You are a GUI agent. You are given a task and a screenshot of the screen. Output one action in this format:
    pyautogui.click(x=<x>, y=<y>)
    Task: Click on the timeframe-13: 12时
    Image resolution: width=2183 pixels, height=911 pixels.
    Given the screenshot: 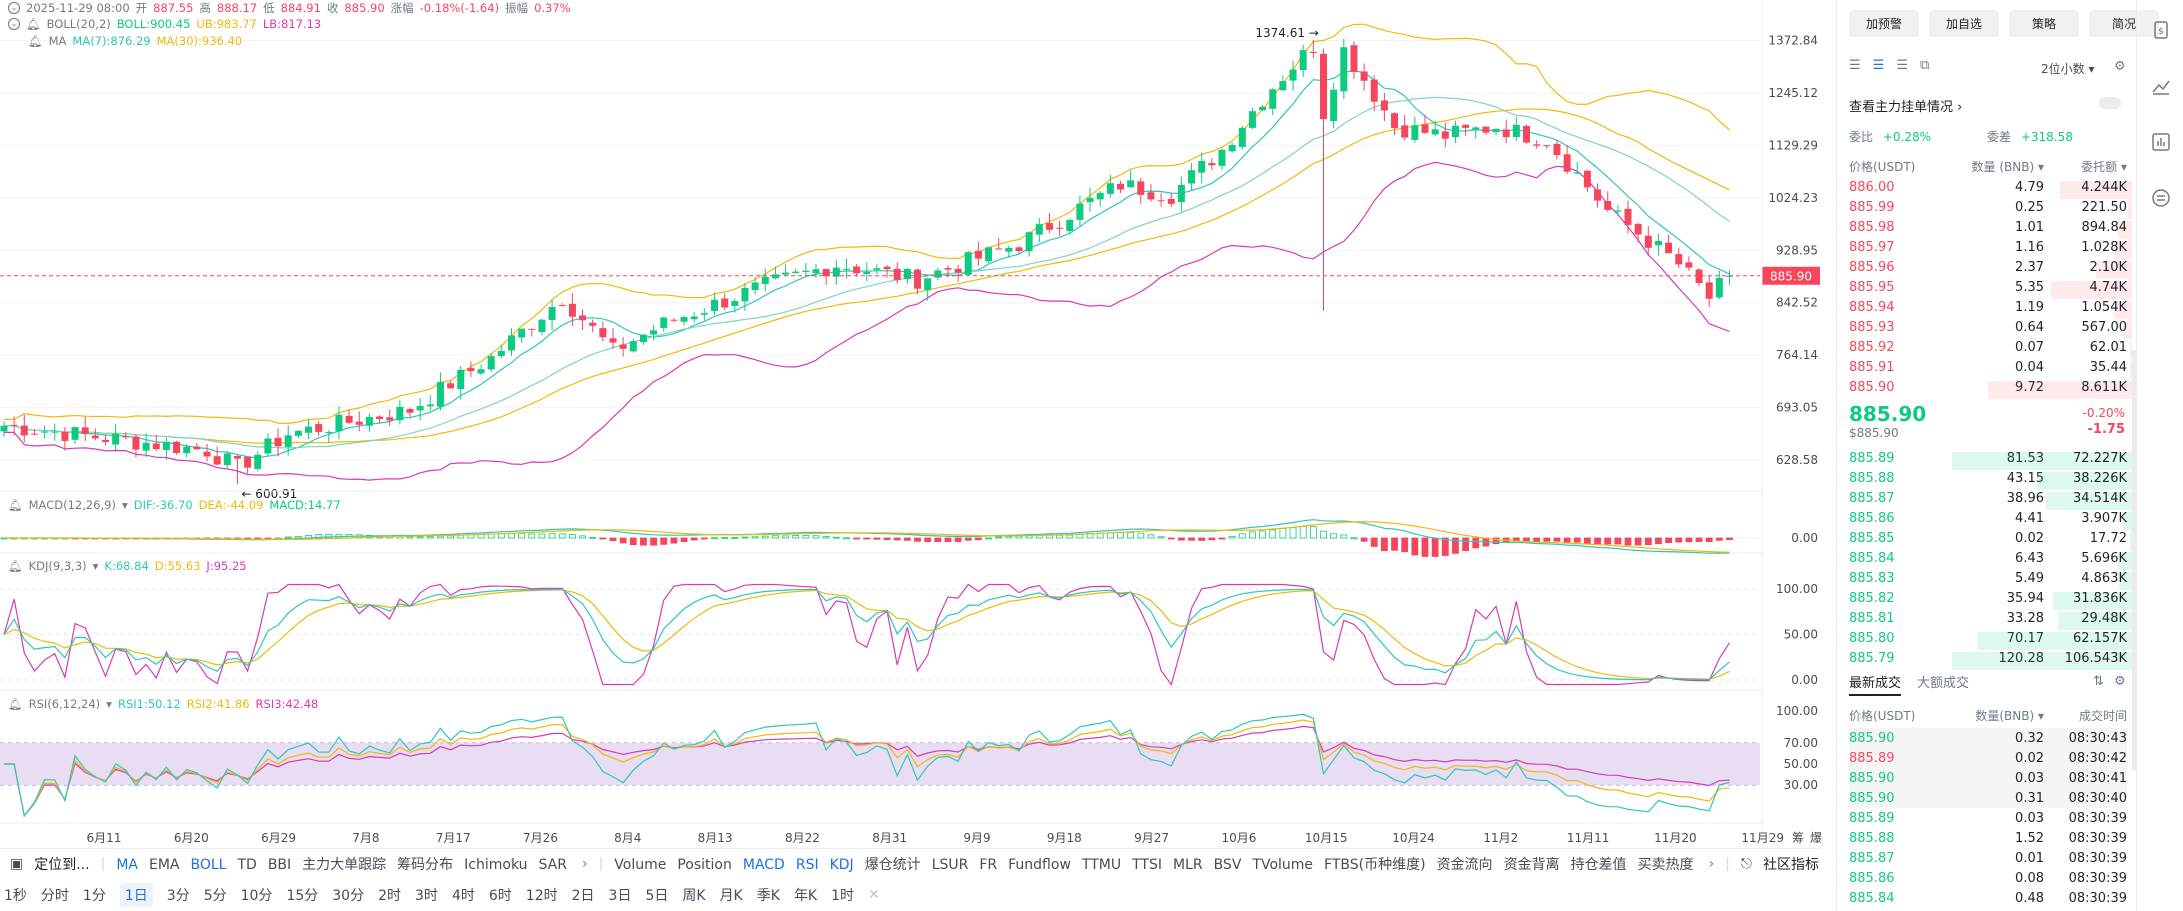 What is the action you would take?
    pyautogui.click(x=541, y=895)
    